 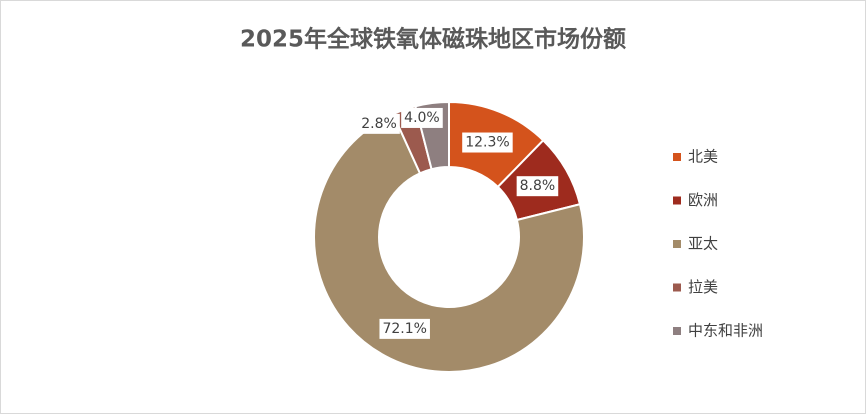 I want to click on chart-title: 2025年全球铁氧体磁珠地区市场份额, so click(x=433, y=39).